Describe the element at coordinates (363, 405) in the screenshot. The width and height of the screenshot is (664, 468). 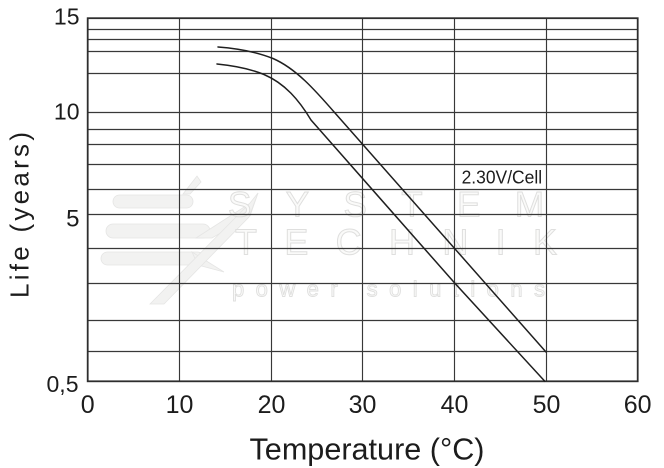
I see `svg-text: 30` at that location.